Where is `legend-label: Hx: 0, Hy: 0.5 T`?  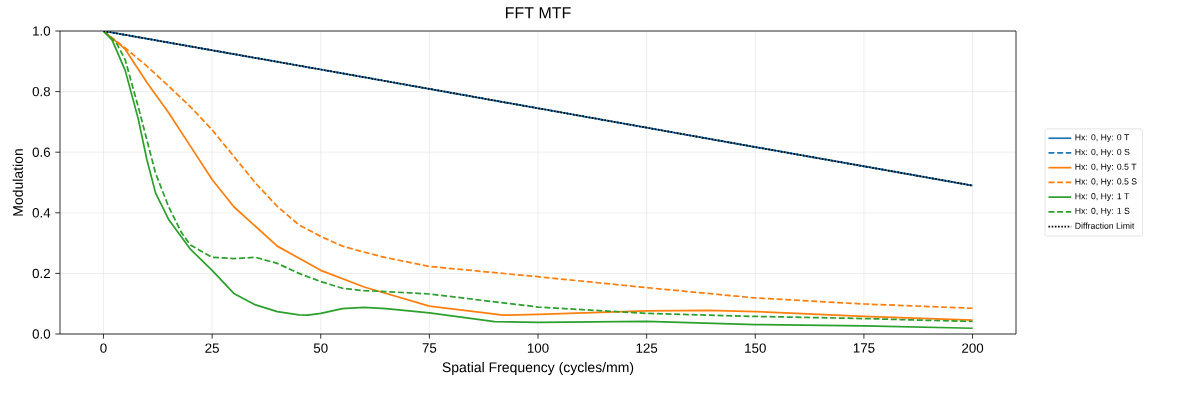 legend-label: Hx: 0, Hy: 0.5 T is located at coordinates (1106, 167).